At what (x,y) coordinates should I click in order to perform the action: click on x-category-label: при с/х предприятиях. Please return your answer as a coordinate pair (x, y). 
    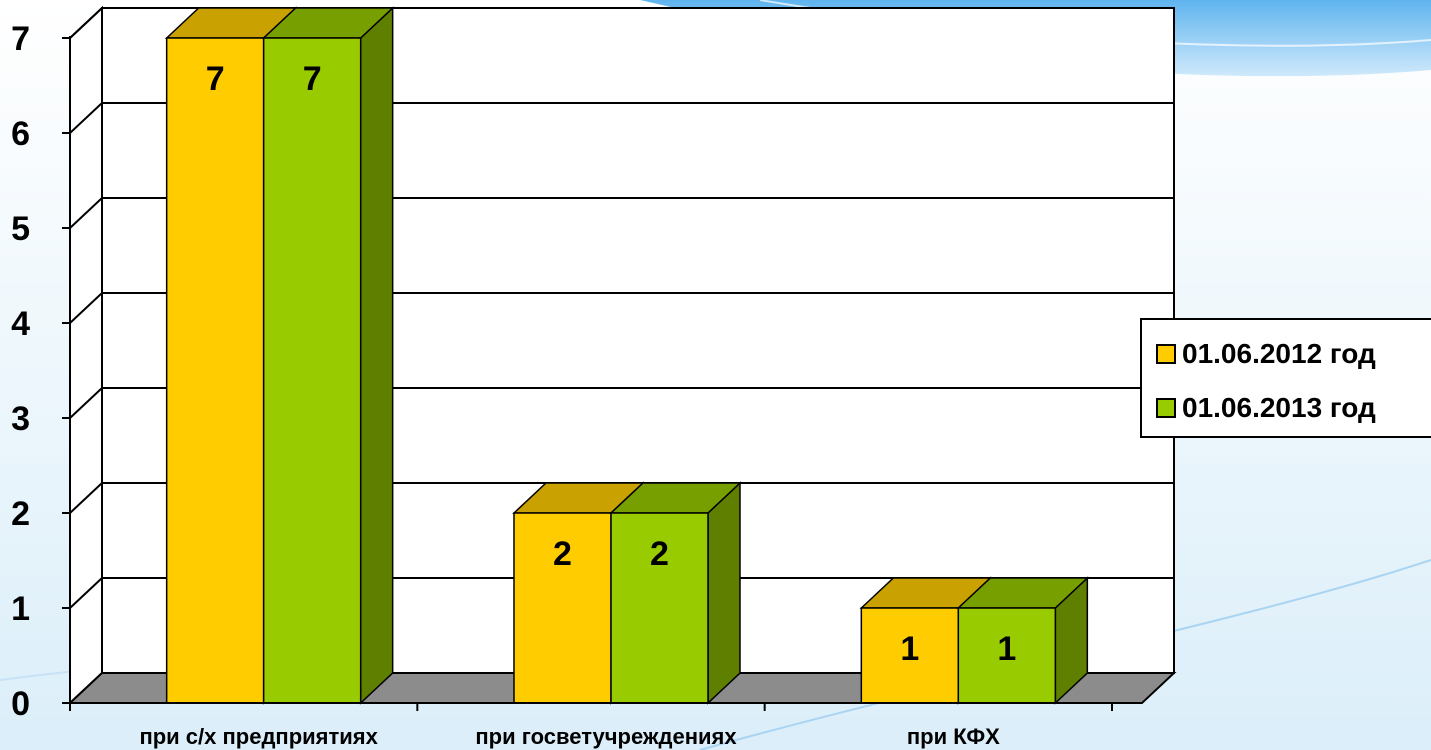
    Looking at the image, I should click on (258, 736).